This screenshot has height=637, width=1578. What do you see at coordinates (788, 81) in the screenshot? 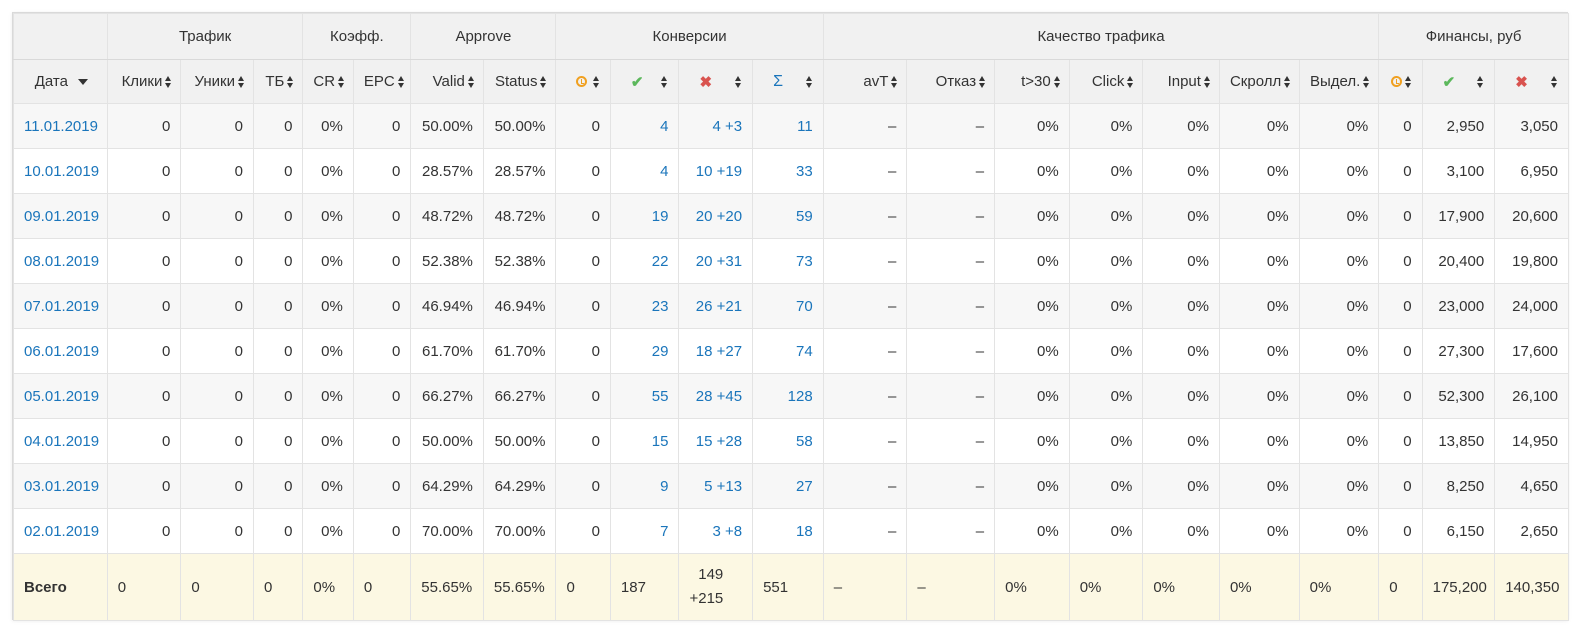
I see `col-conv-sum: Σ` at bounding box center [788, 81].